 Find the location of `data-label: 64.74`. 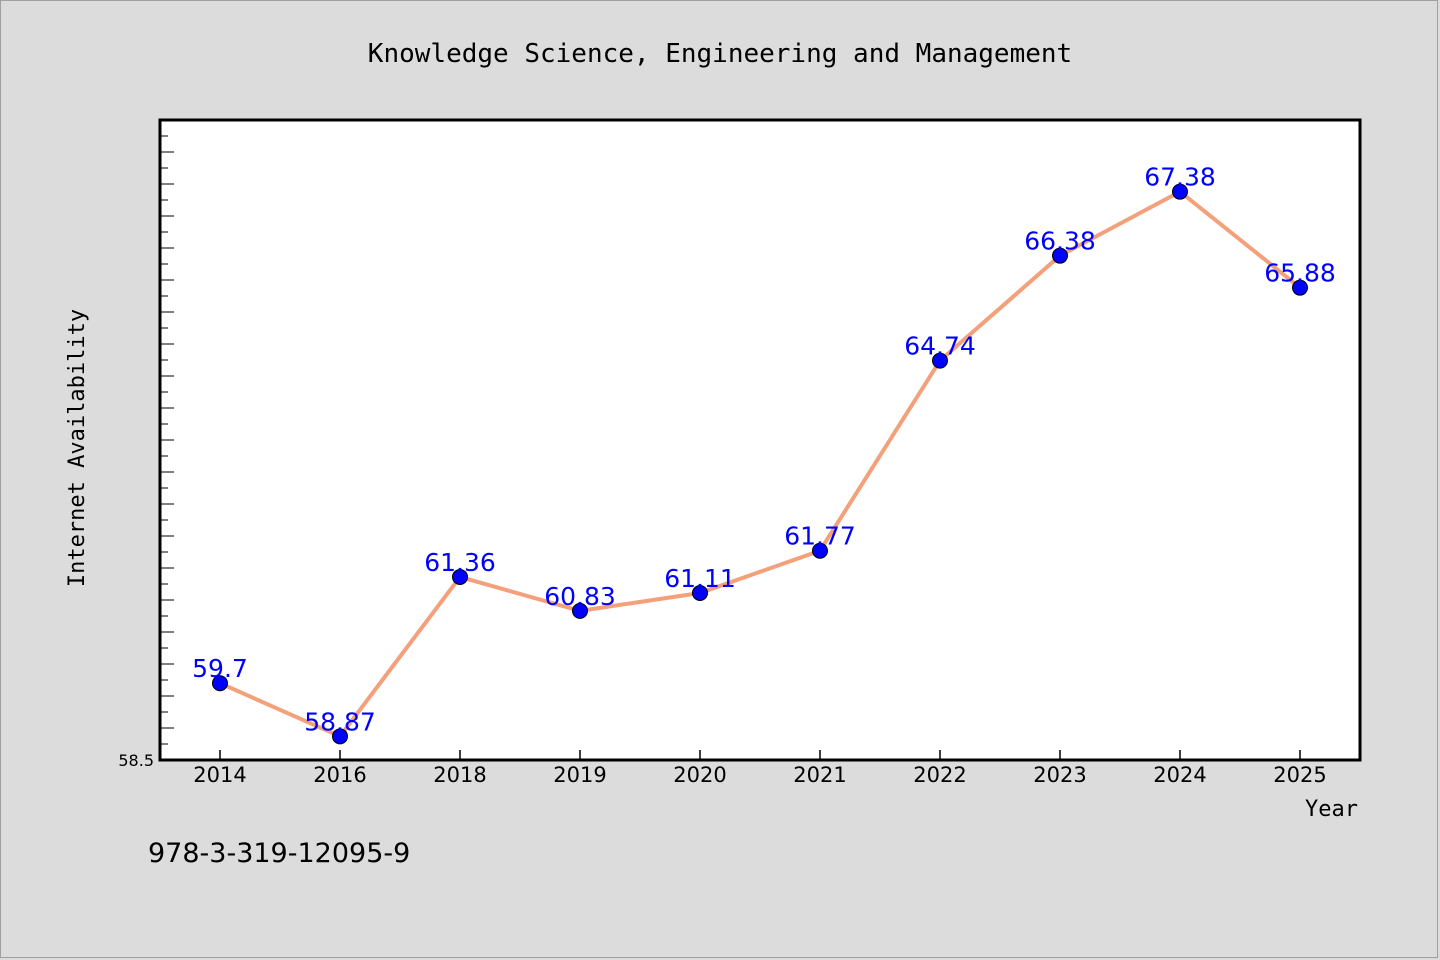

data-label: 64.74 is located at coordinates (940, 346).